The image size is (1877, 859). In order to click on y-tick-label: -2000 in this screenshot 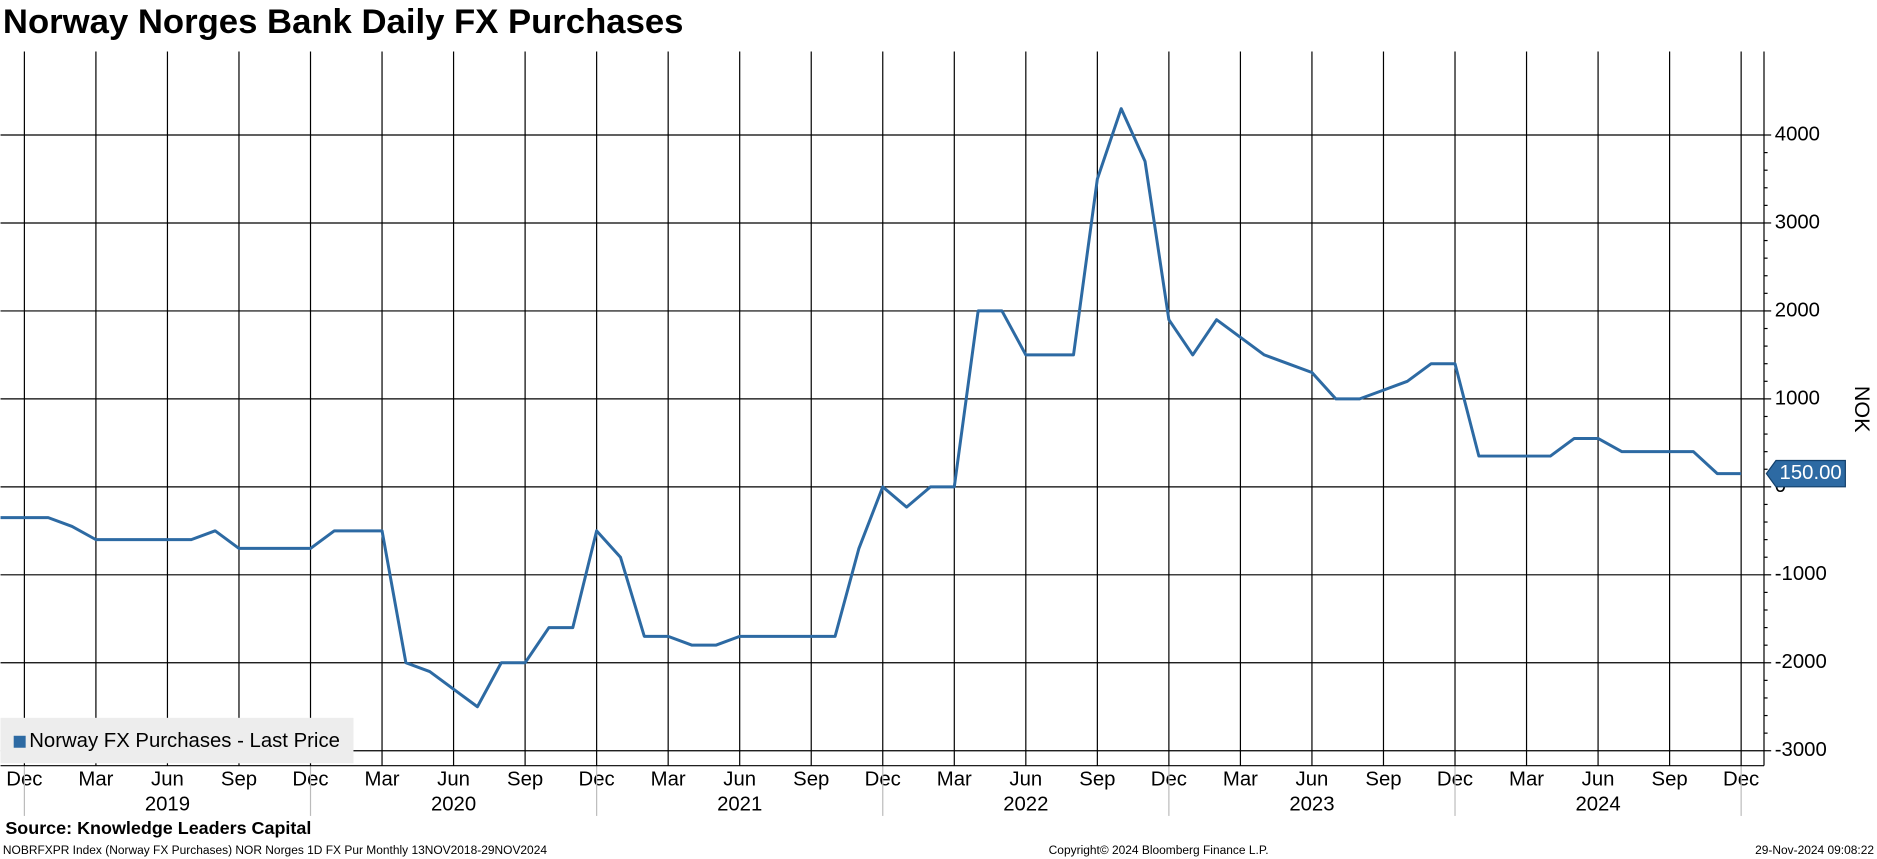, I will do `click(1801, 662)`.